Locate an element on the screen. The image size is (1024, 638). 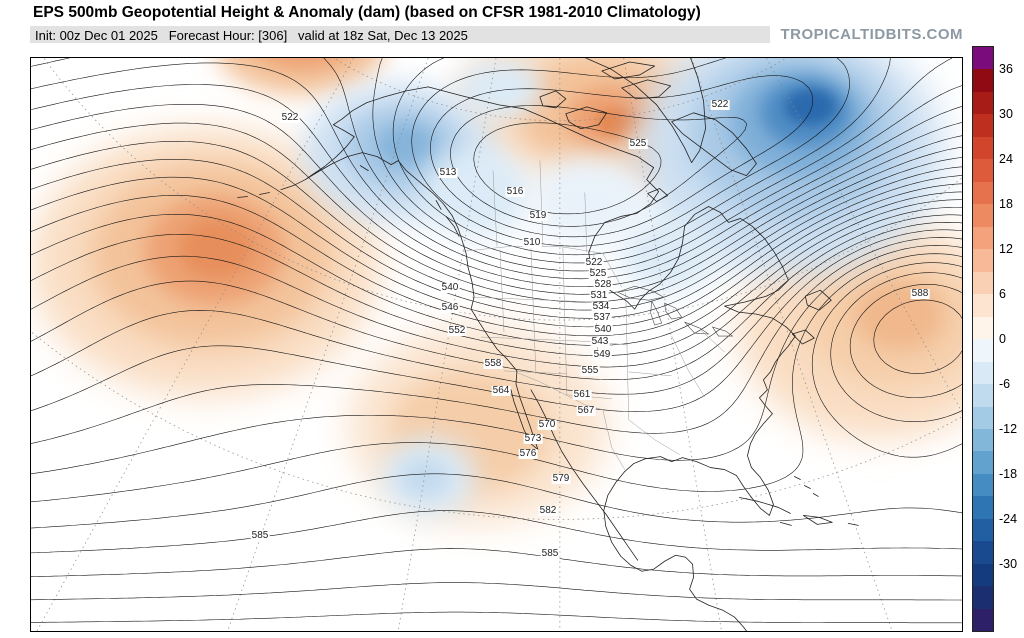
lake-erie is located at coordinates (697, 328).